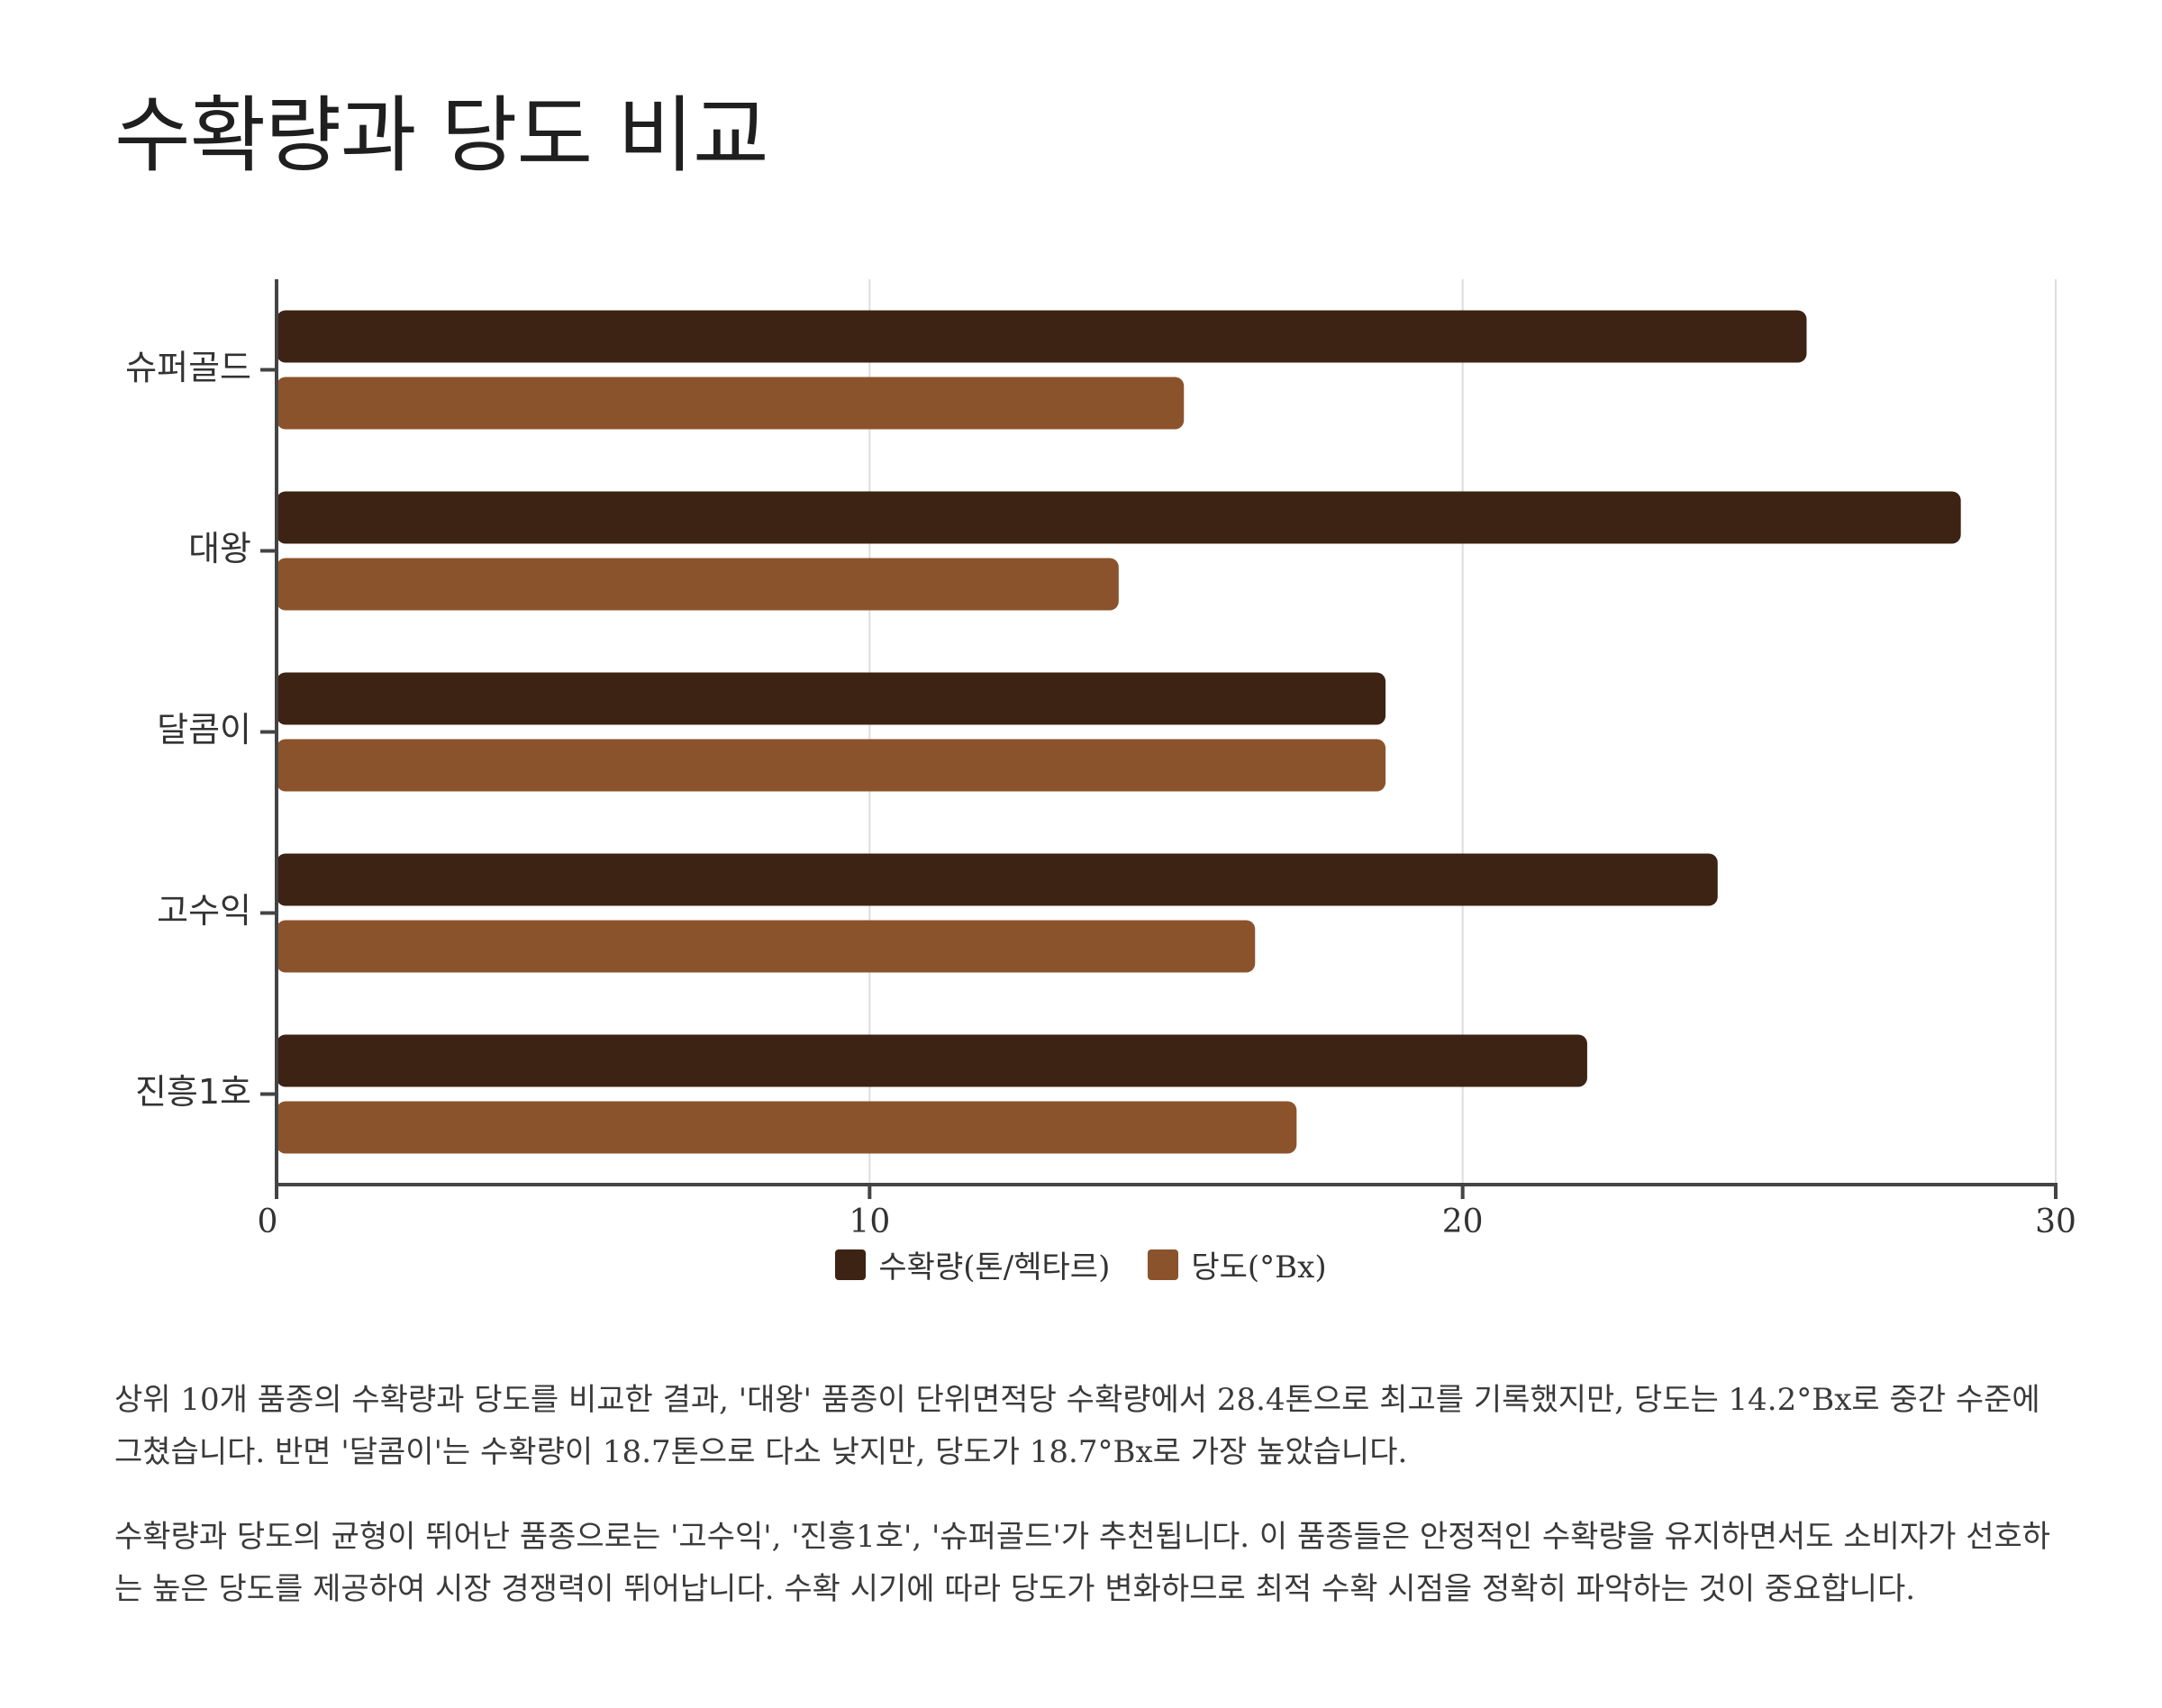 Image resolution: width=2162 pixels, height=1708 pixels. What do you see at coordinates (193, 1092) in the screenshot?
I see `y-tick-label: 진흥1호` at bounding box center [193, 1092].